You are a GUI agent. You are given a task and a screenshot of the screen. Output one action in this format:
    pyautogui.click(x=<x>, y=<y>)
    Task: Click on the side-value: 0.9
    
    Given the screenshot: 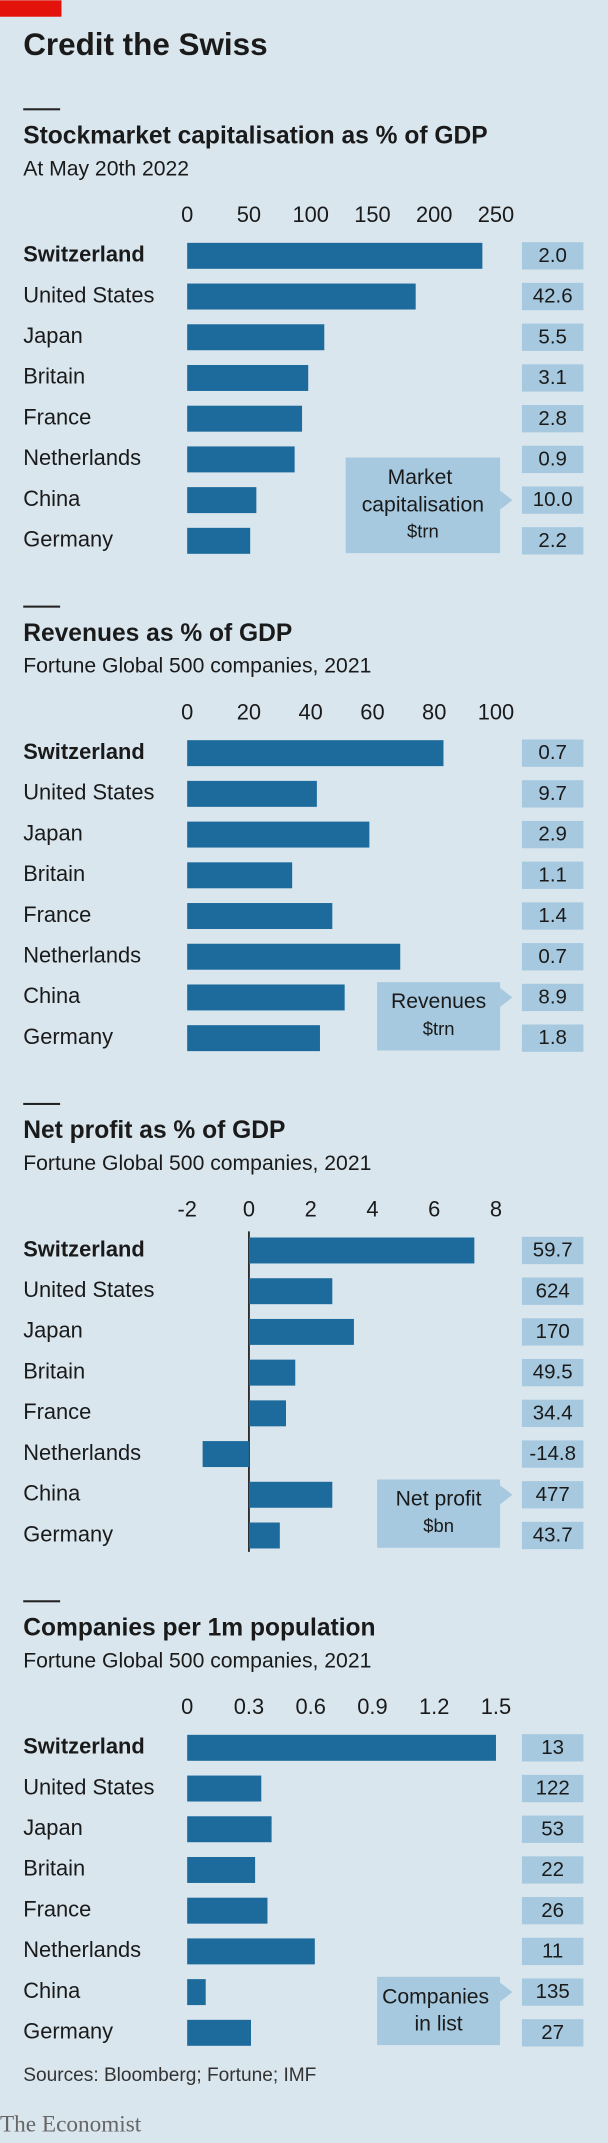 What is the action you would take?
    pyautogui.click(x=552, y=458)
    